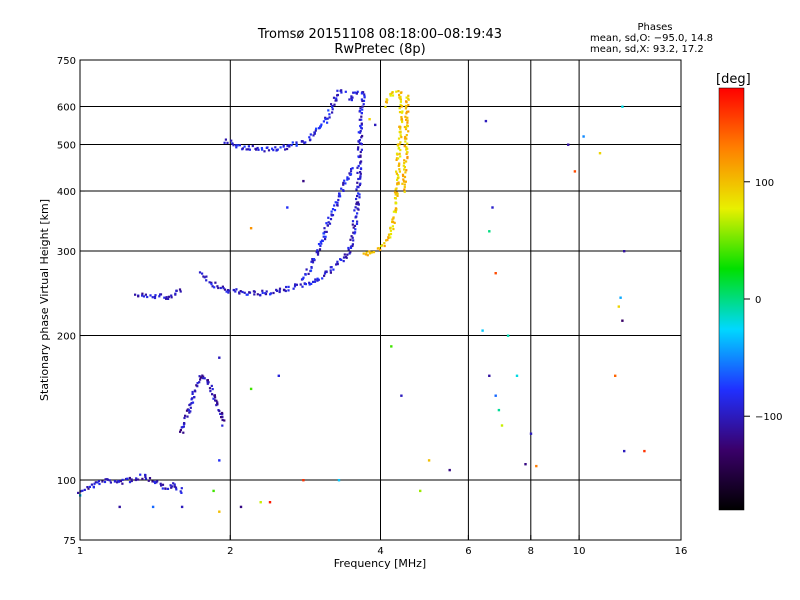 The width and height of the screenshot is (800, 600). What do you see at coordinates (647, 49) in the screenshot?
I see `phase-x-row: mean, sd,X: 93.2, 17.2` at bounding box center [647, 49].